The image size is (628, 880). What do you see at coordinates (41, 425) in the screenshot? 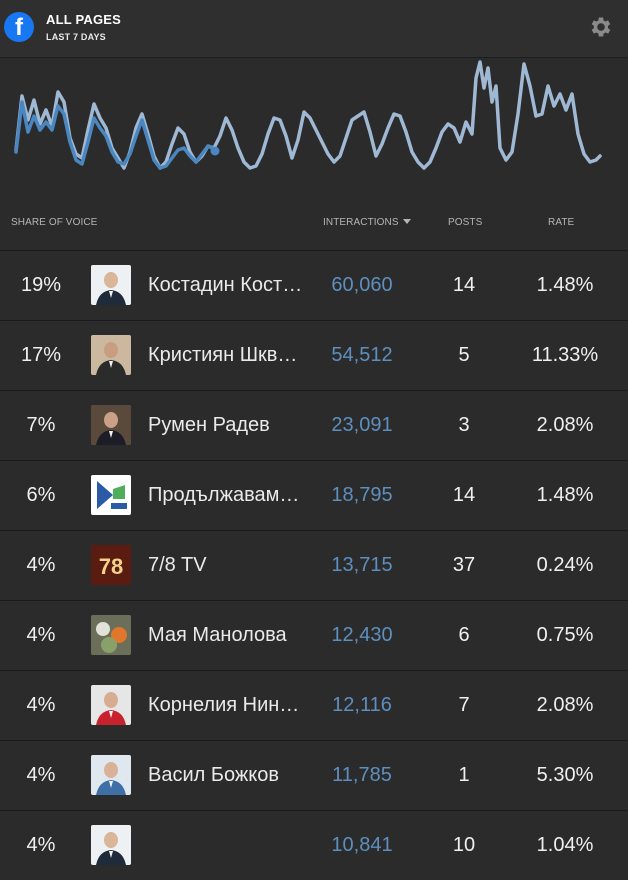
I see `share-of-voice-value: 7%` at bounding box center [41, 425].